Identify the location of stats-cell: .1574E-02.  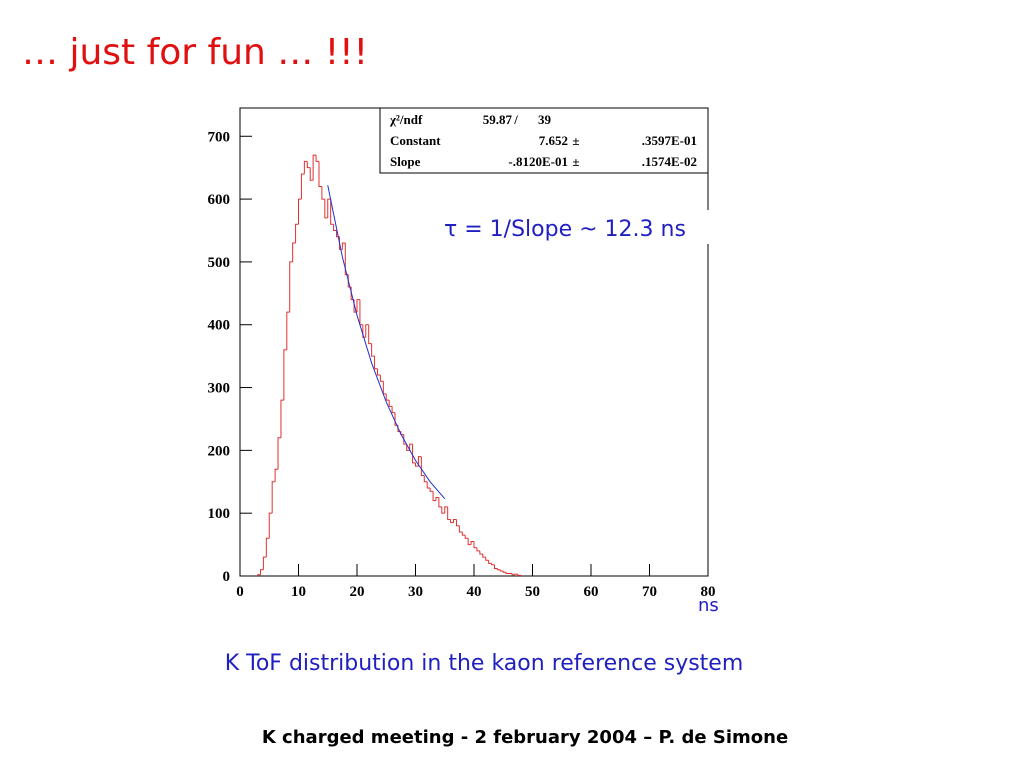
(669, 161).